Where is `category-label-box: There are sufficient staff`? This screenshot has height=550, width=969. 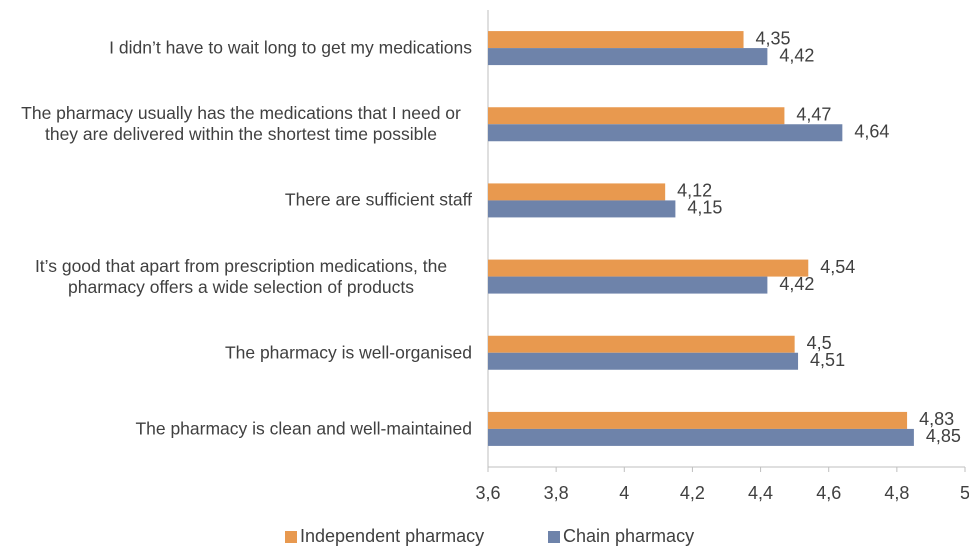
category-label-box: There are sufficient staff is located at coordinates (236, 200).